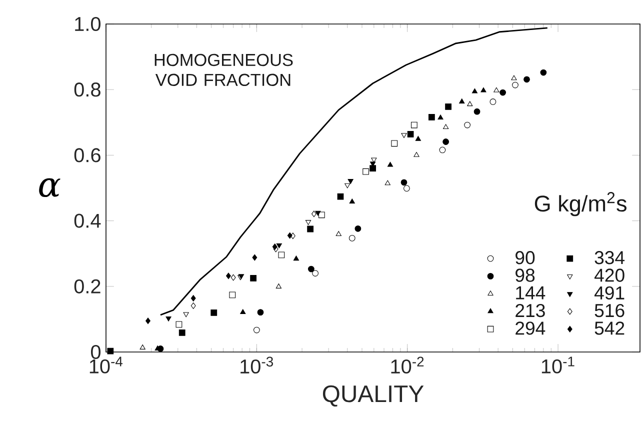  Describe the element at coordinates (609, 257) in the screenshot. I see `legend-label: 334` at that location.